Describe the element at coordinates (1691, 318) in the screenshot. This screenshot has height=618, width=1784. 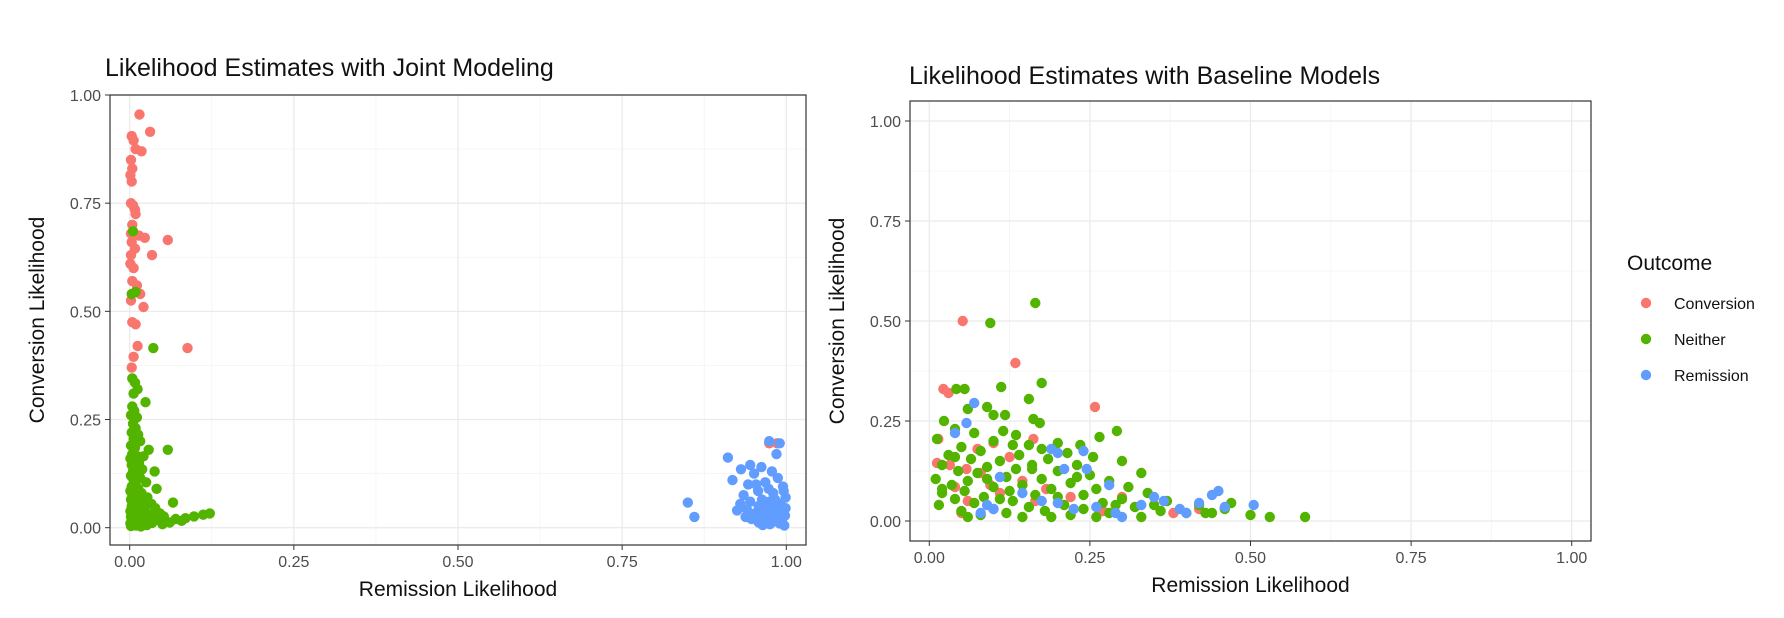
I see `legend: Outcome Conversion Neither Remission` at that location.